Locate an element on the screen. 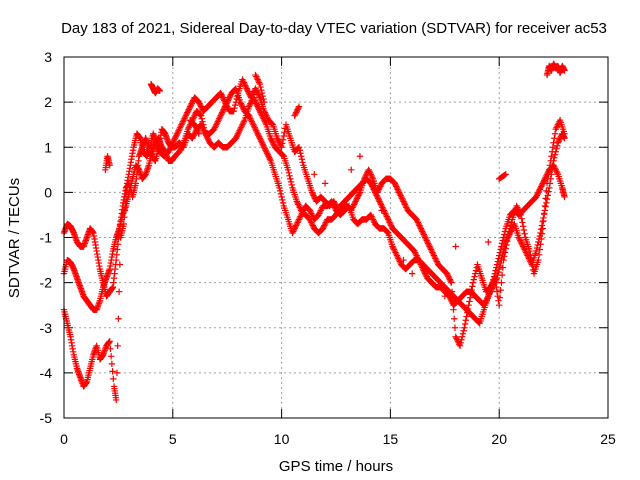  x-tick-label: 20 is located at coordinates (499, 439).